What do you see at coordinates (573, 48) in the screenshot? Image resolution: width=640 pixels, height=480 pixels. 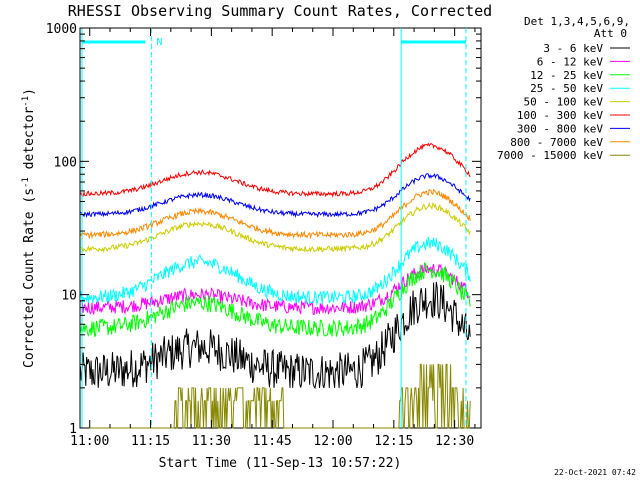 I see `legend-entry-0: 3 - 6 keV` at bounding box center [573, 48].